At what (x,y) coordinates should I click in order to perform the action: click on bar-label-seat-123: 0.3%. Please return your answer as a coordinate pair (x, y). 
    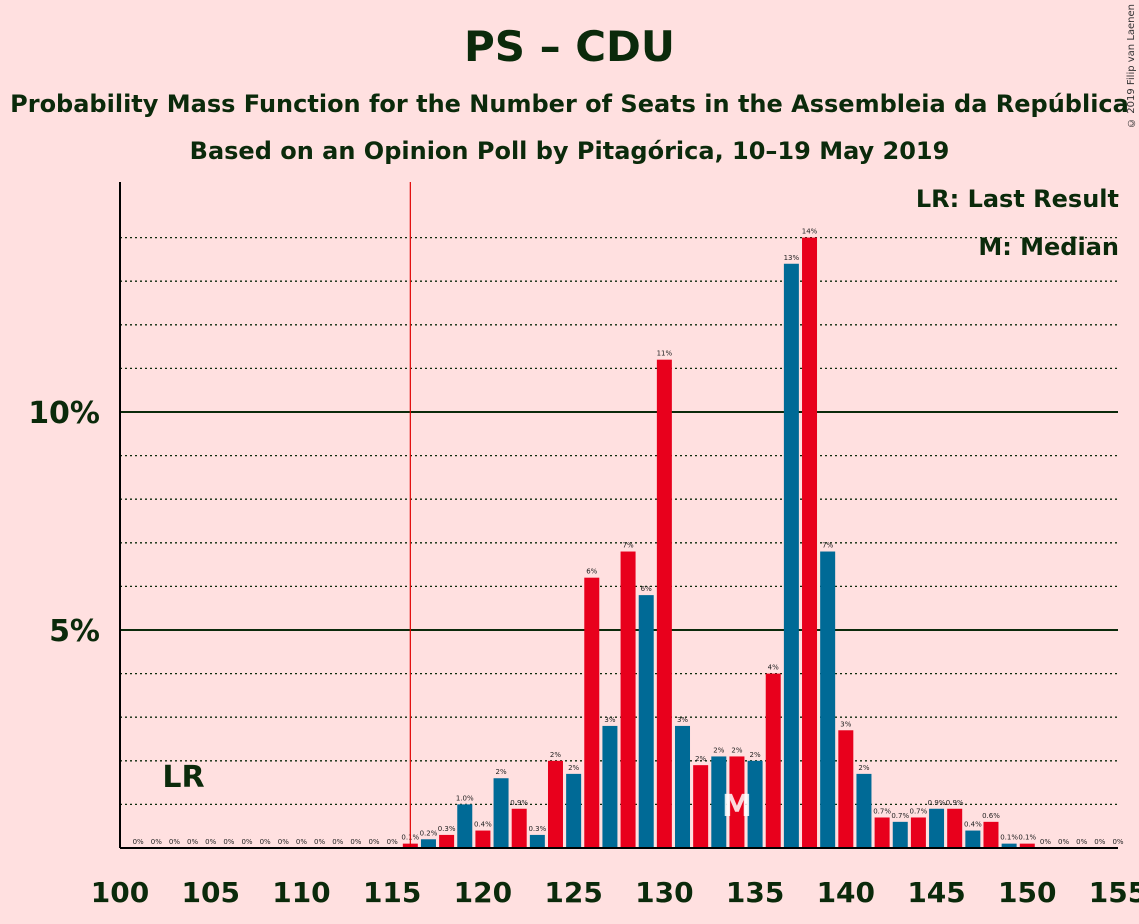
    Looking at the image, I should click on (537, 829).